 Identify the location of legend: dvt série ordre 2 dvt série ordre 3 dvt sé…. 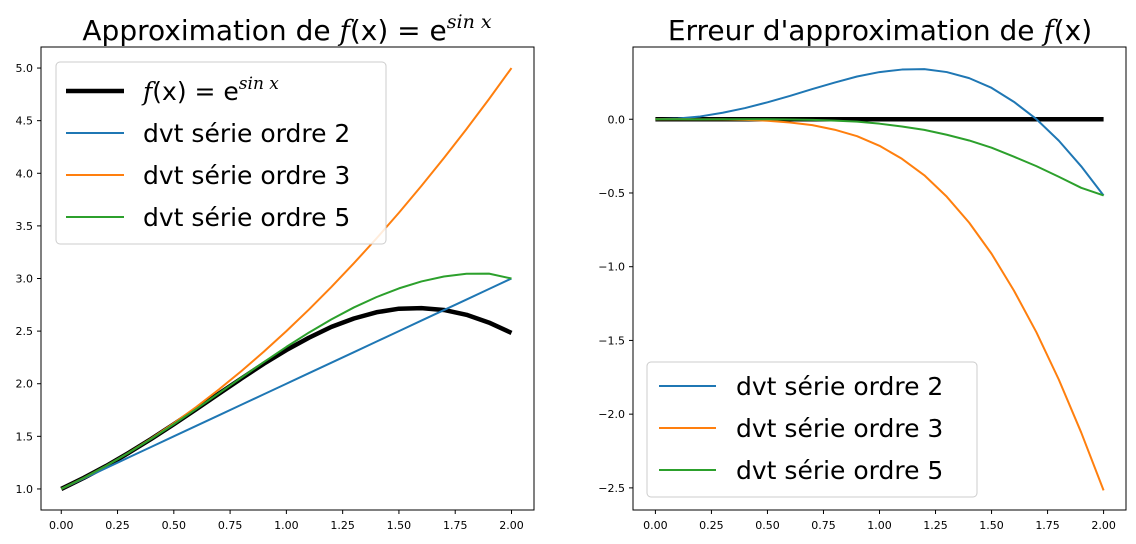
(812, 429).